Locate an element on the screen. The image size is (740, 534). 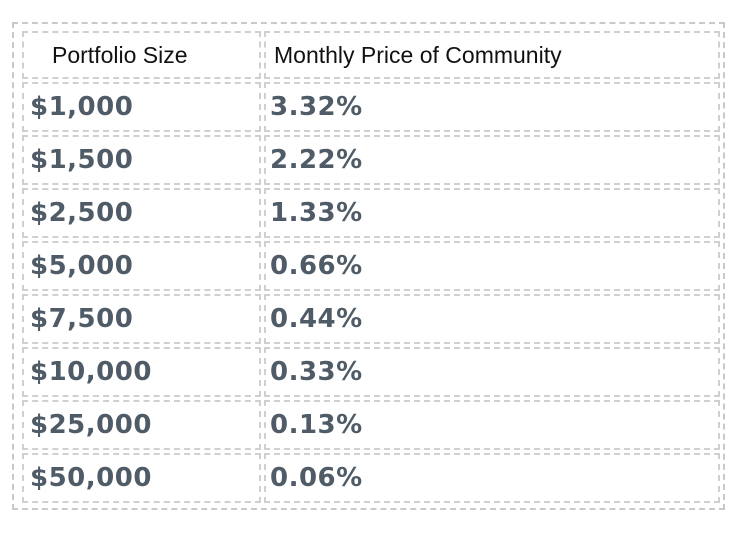
header-portfolio-size: Portfolio Size is located at coordinates (141, 55).